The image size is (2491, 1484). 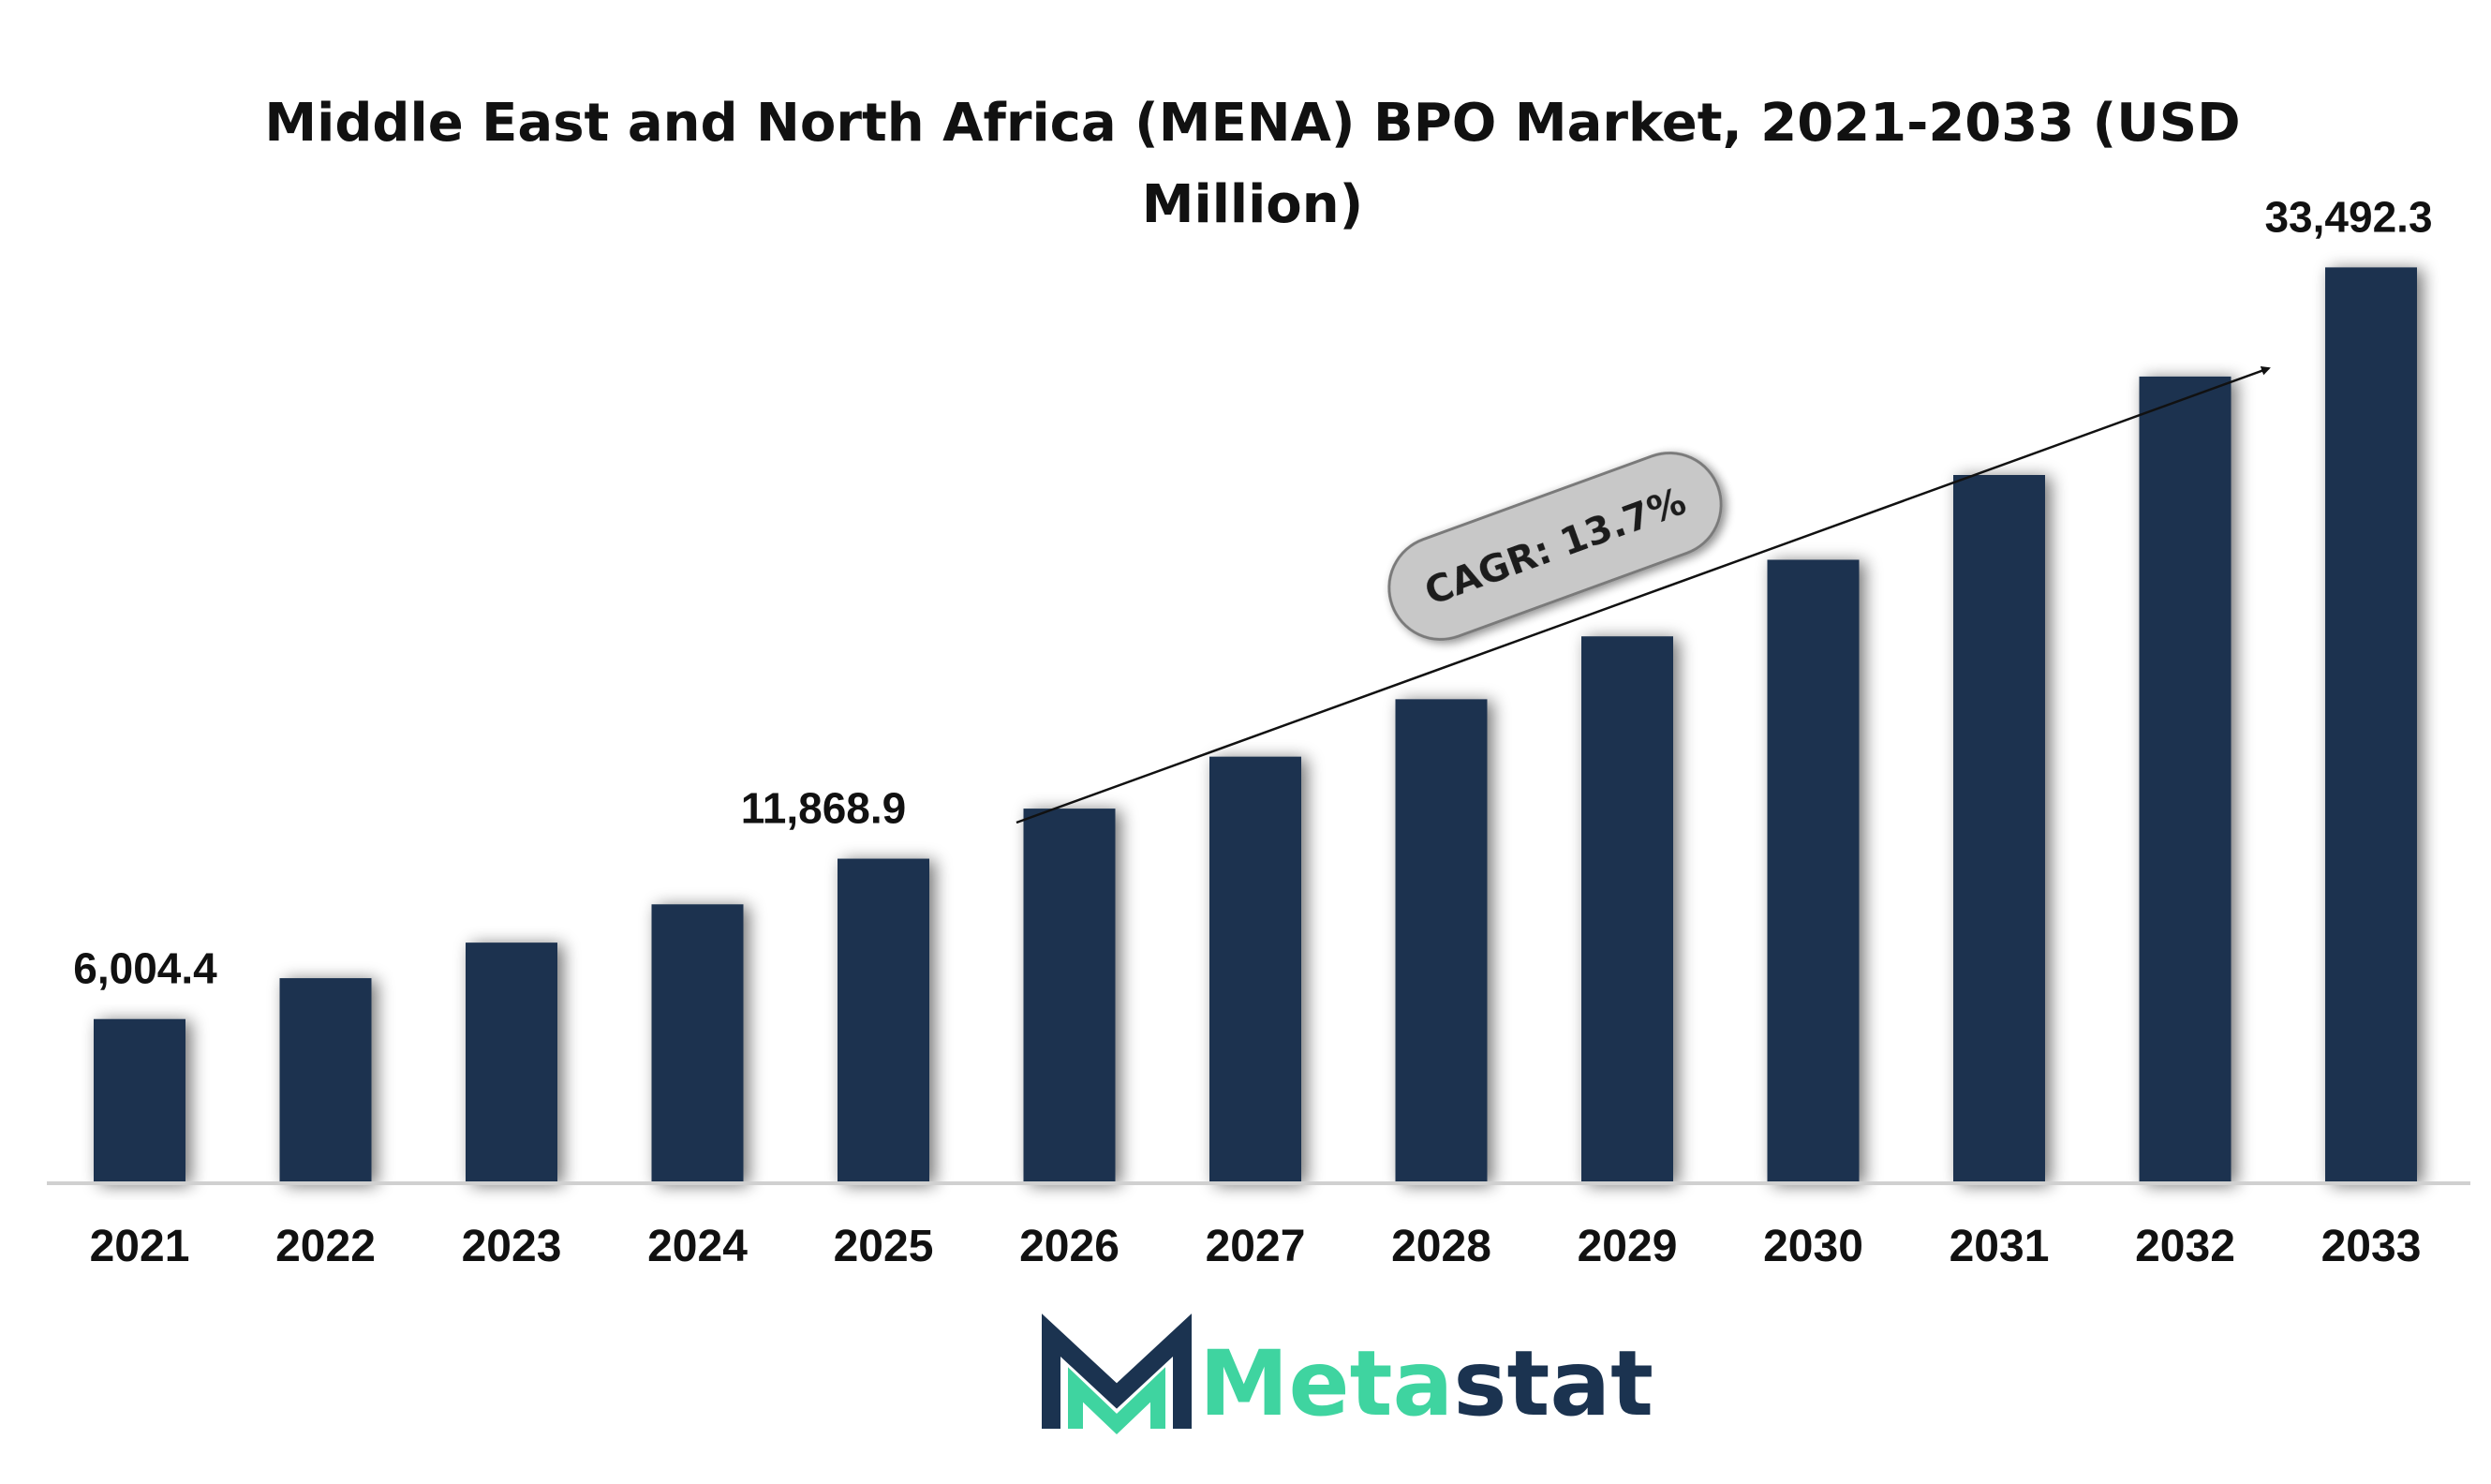 What do you see at coordinates (2371, 725) in the screenshot?
I see `bar-2033` at bounding box center [2371, 725].